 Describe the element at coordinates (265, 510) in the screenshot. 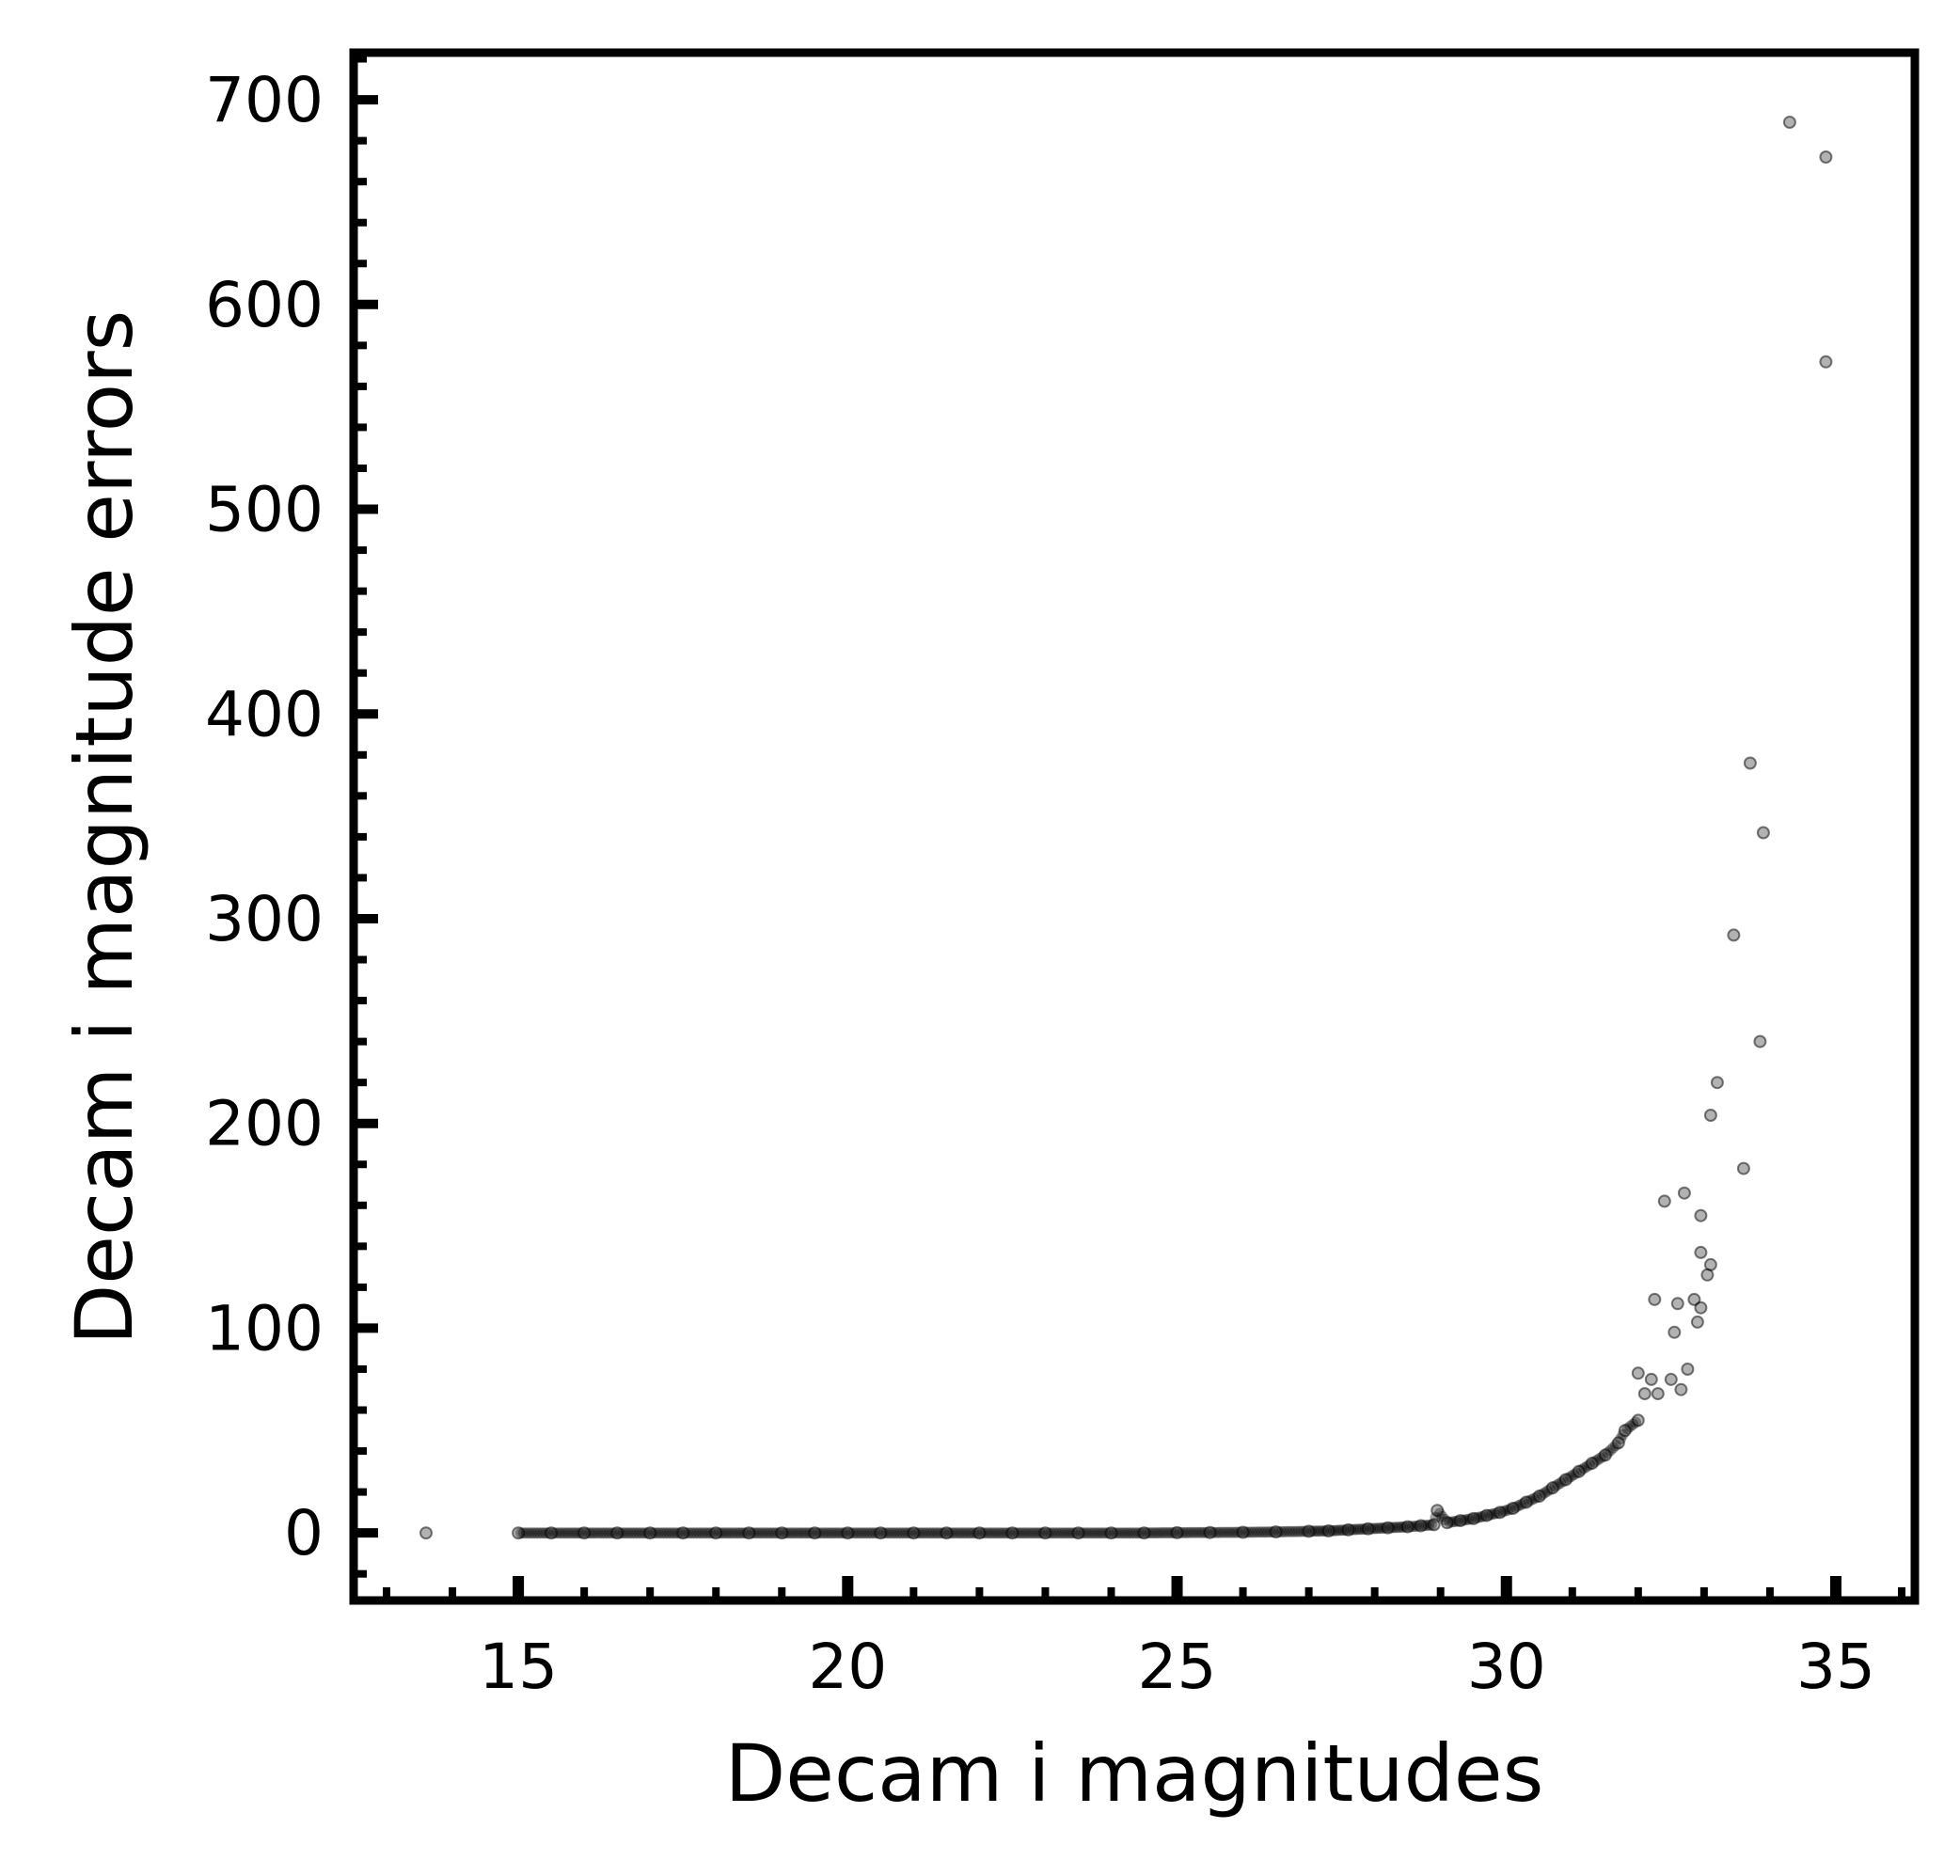

I see `y-tick-label: 500` at that location.